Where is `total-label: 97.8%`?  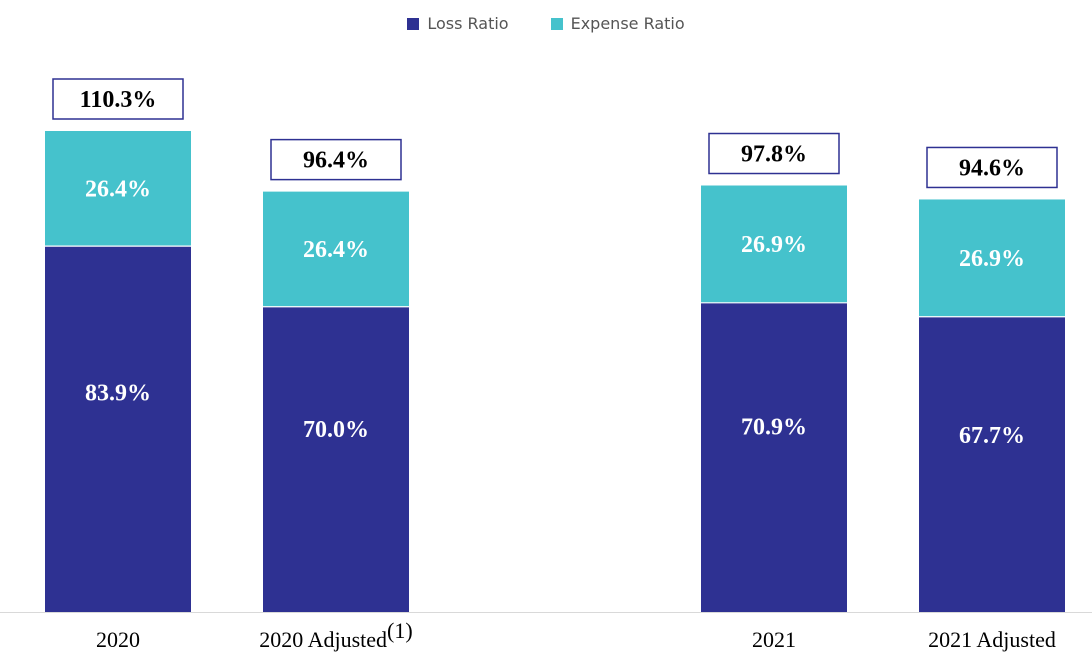 total-label: 97.8% is located at coordinates (774, 155).